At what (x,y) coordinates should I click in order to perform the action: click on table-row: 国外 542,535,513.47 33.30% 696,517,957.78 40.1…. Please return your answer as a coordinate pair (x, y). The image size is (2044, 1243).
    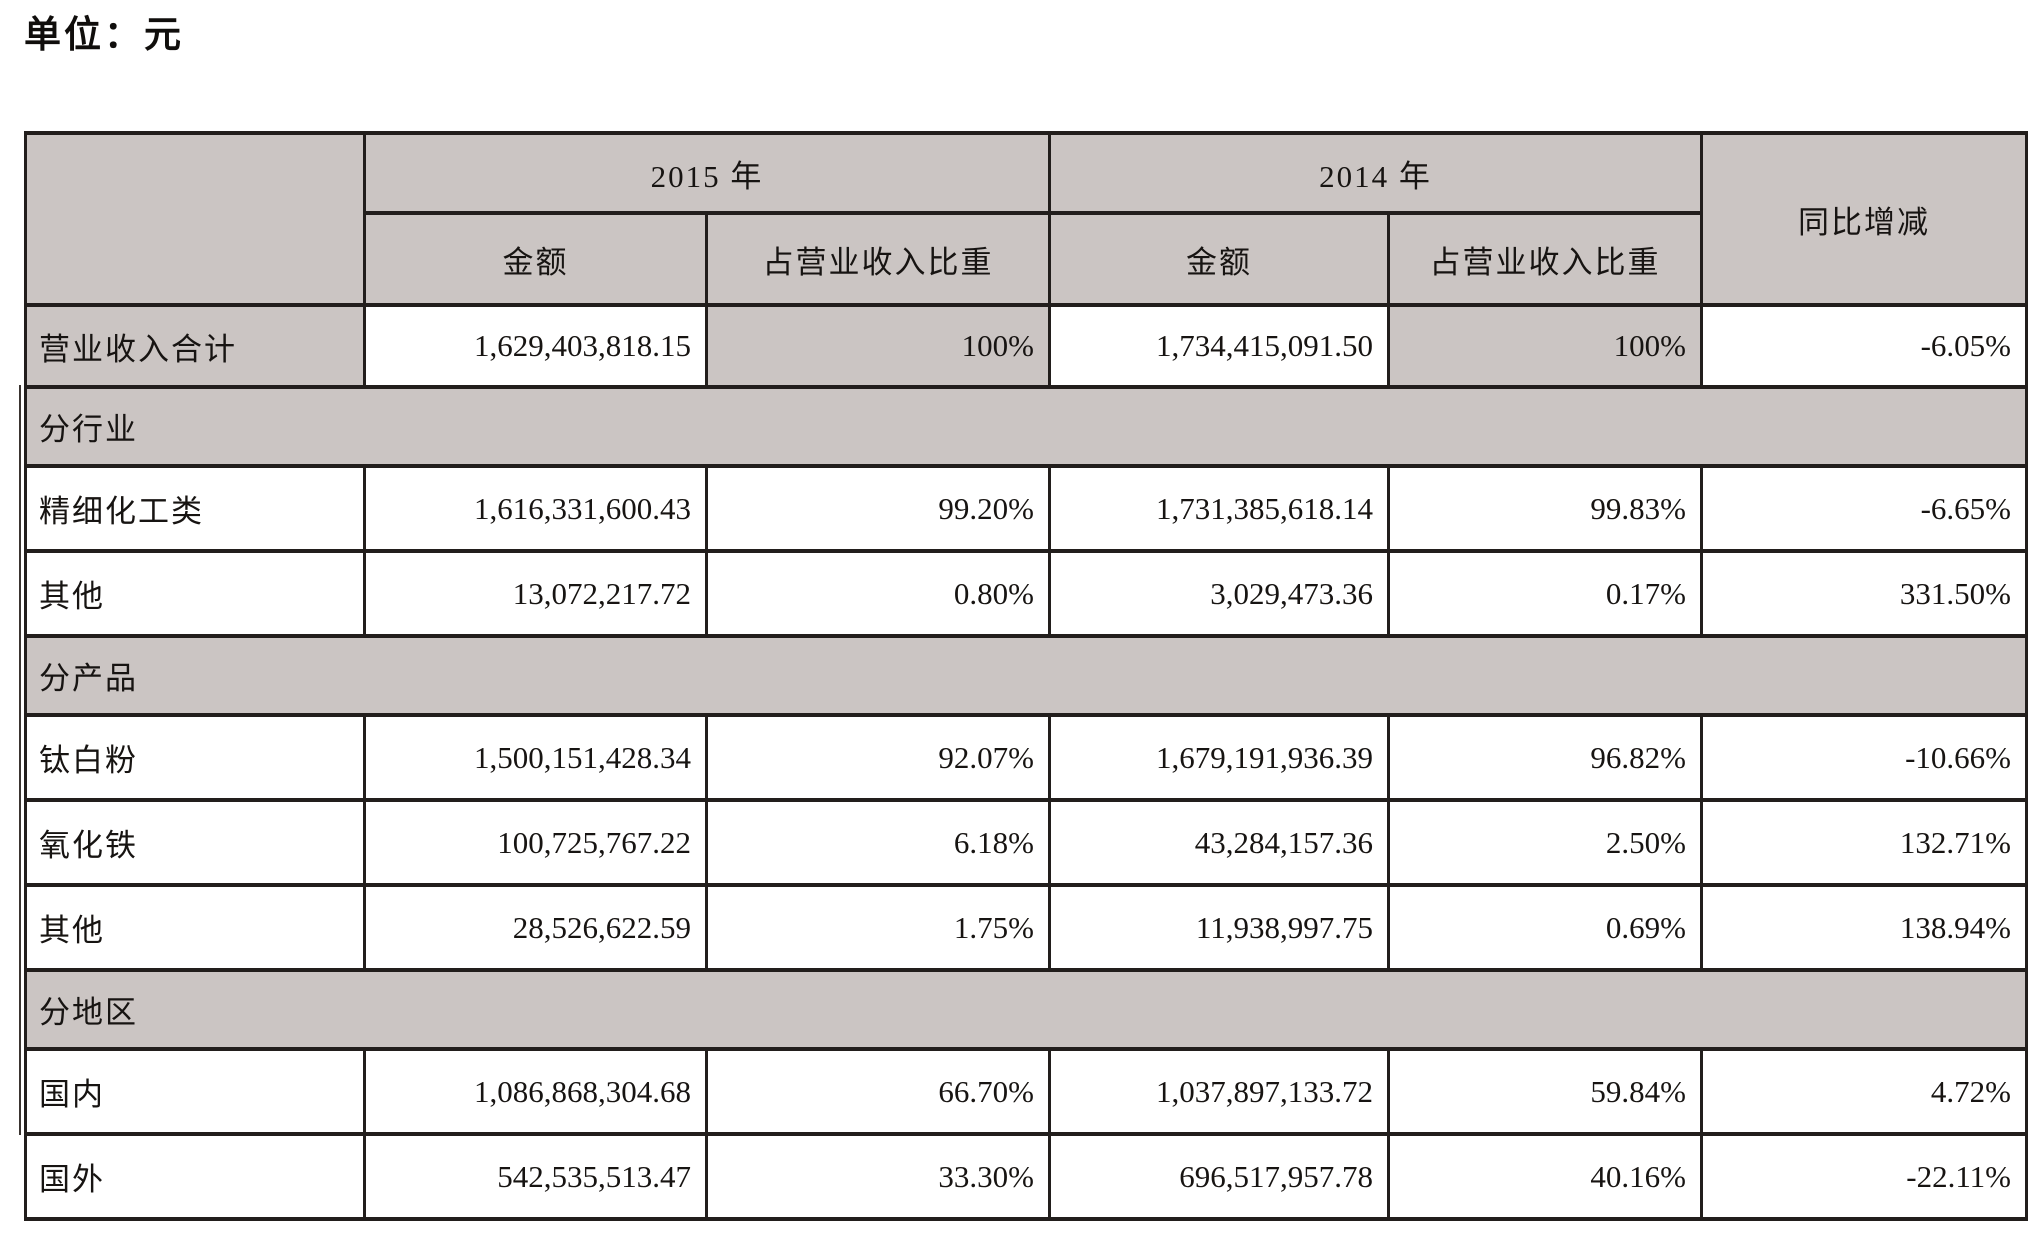
    Looking at the image, I should click on (1026, 1176).